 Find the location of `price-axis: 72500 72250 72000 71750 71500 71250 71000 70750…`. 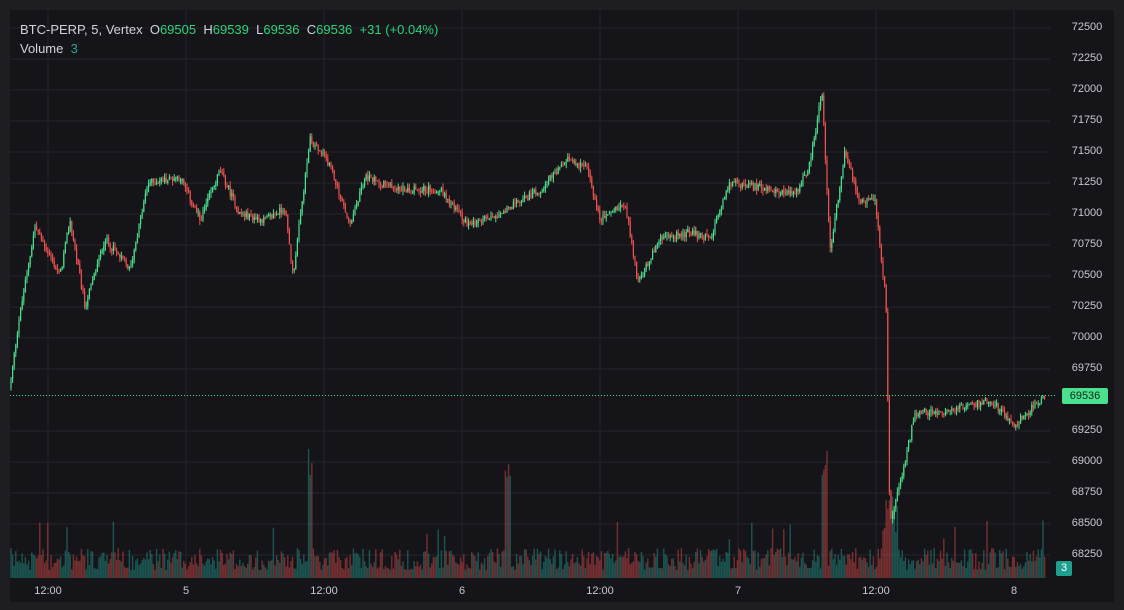

price-axis: 72500 72250 72000 71750 71500 71250 71000 70750… is located at coordinates (1088, 300).